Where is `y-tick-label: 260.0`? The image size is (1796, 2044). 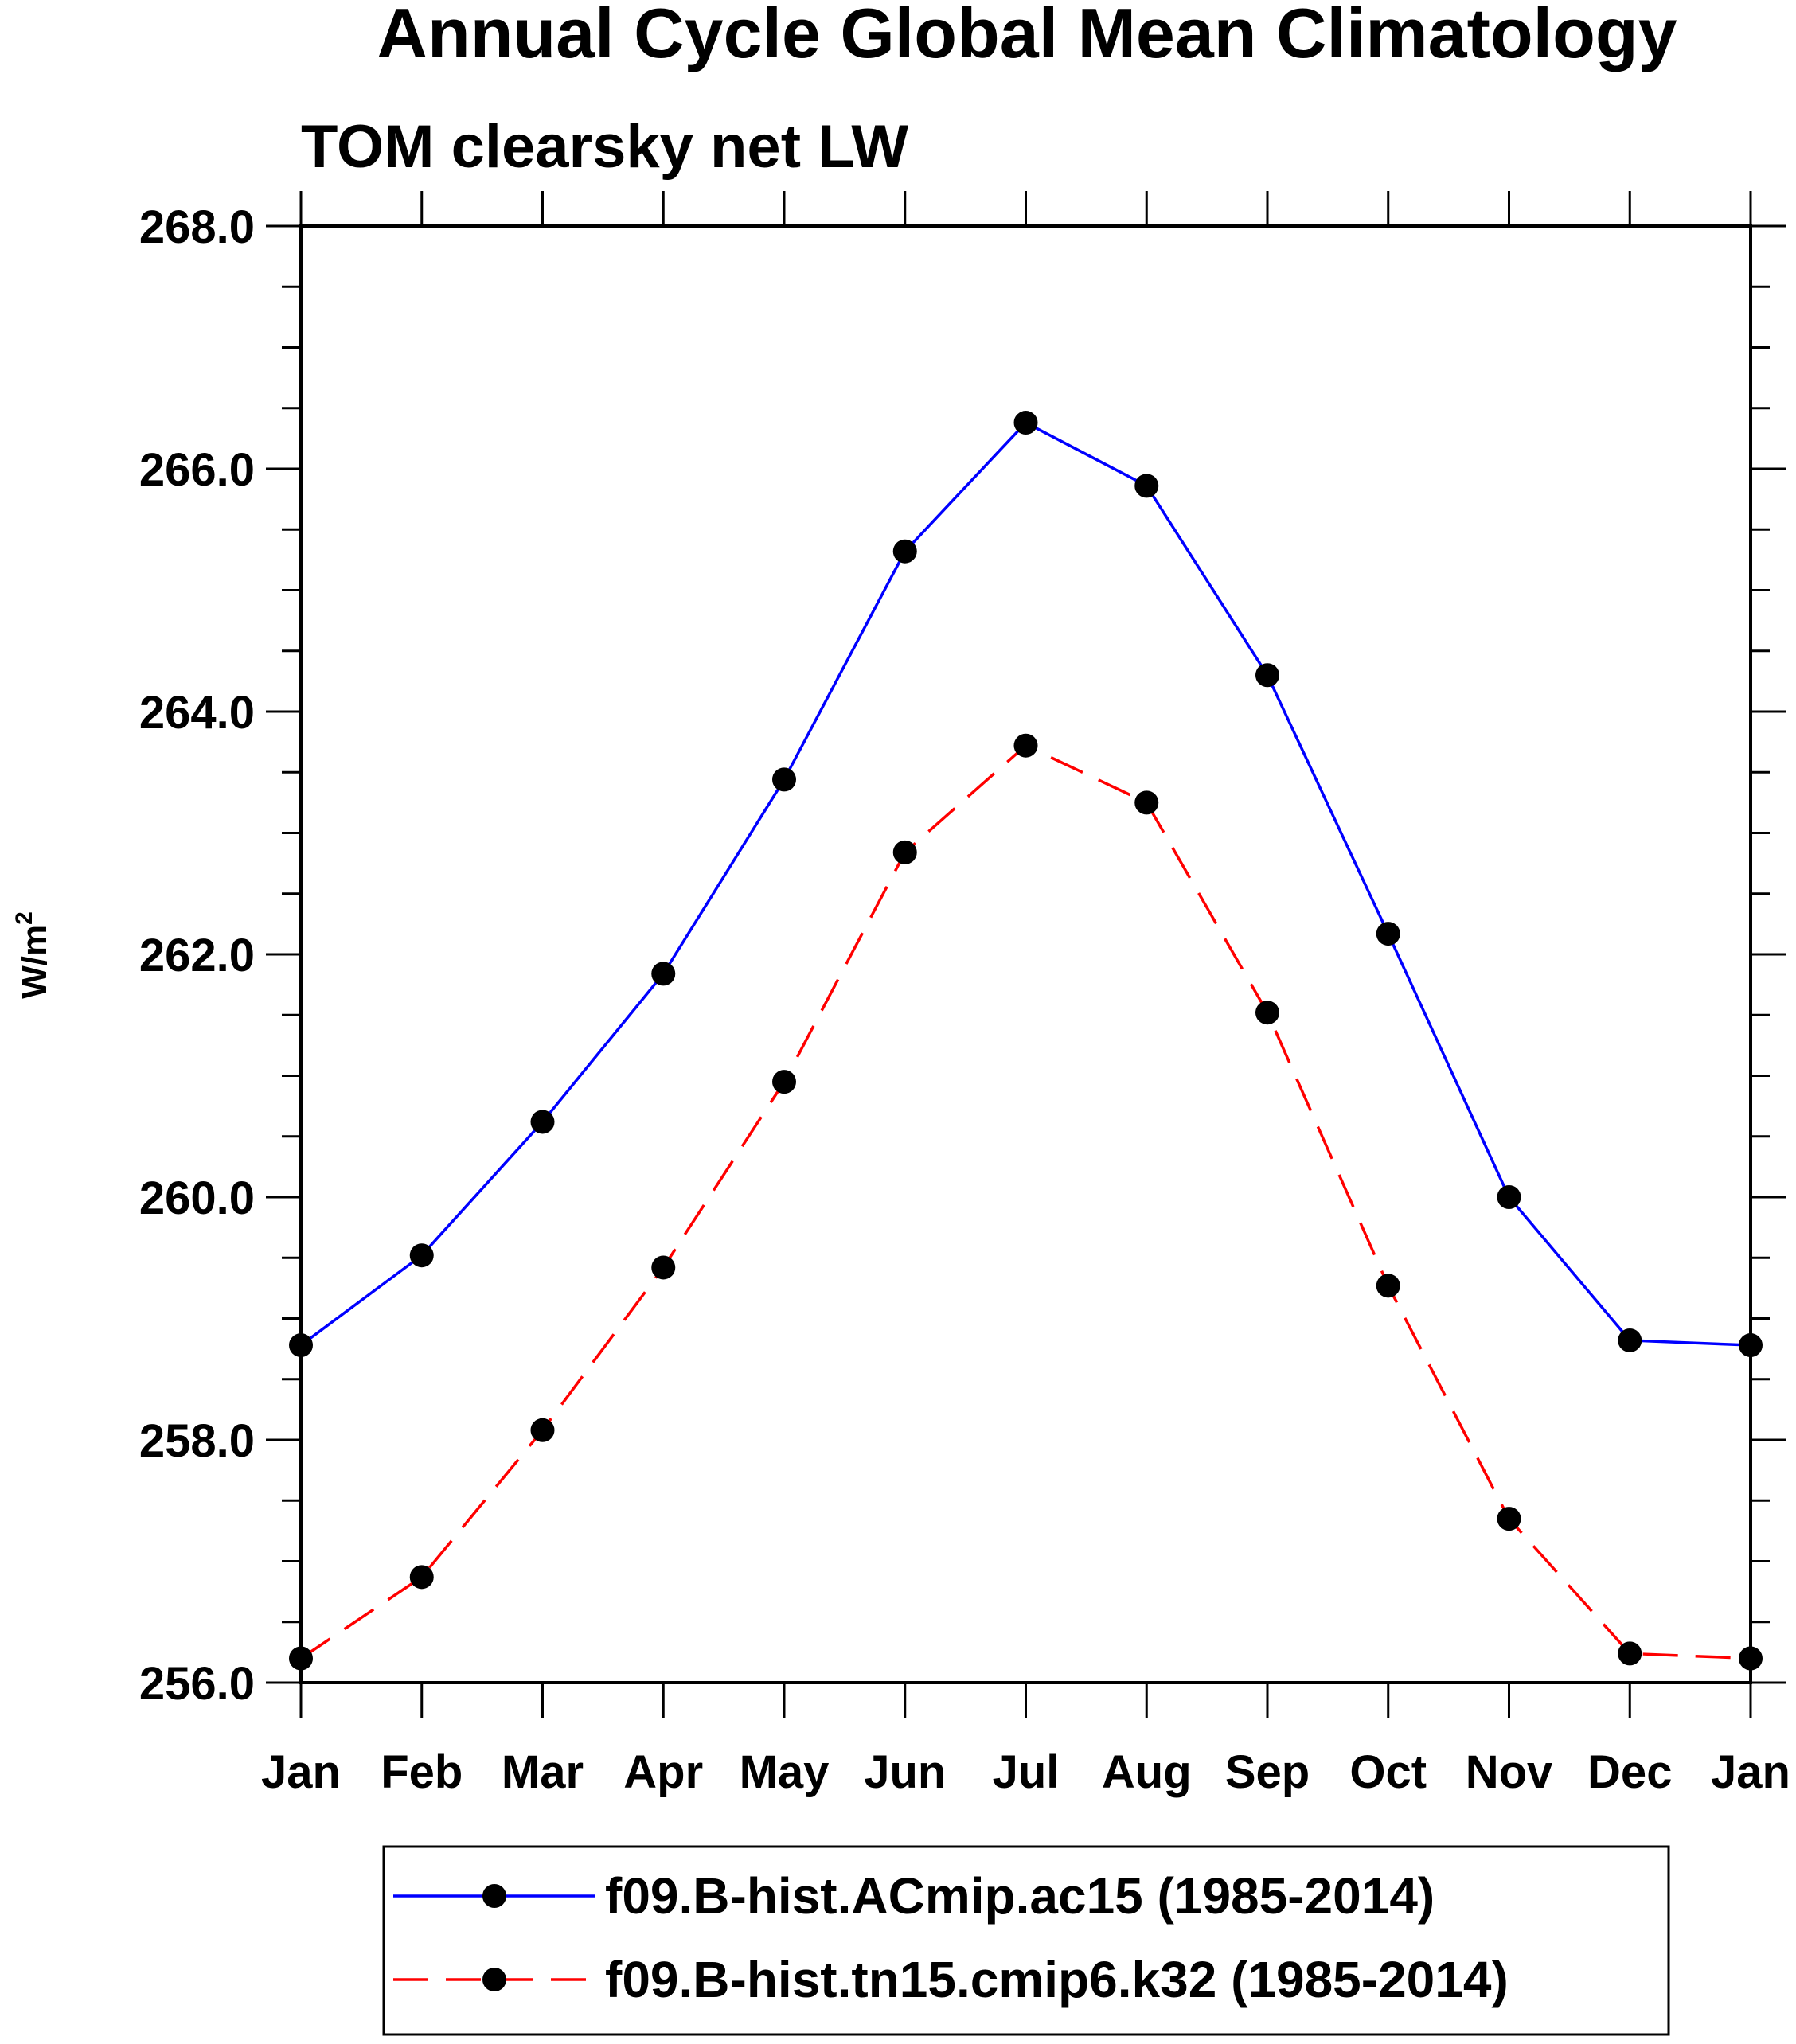
y-tick-label: 260.0 is located at coordinates (197, 1198).